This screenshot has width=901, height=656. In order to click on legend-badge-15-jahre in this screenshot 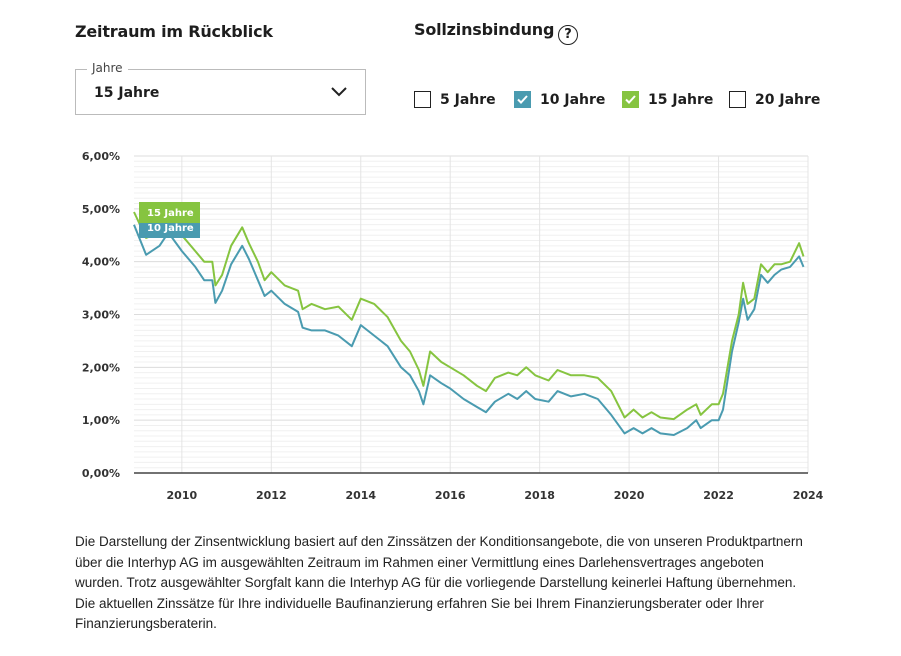, I will do `click(169, 212)`.